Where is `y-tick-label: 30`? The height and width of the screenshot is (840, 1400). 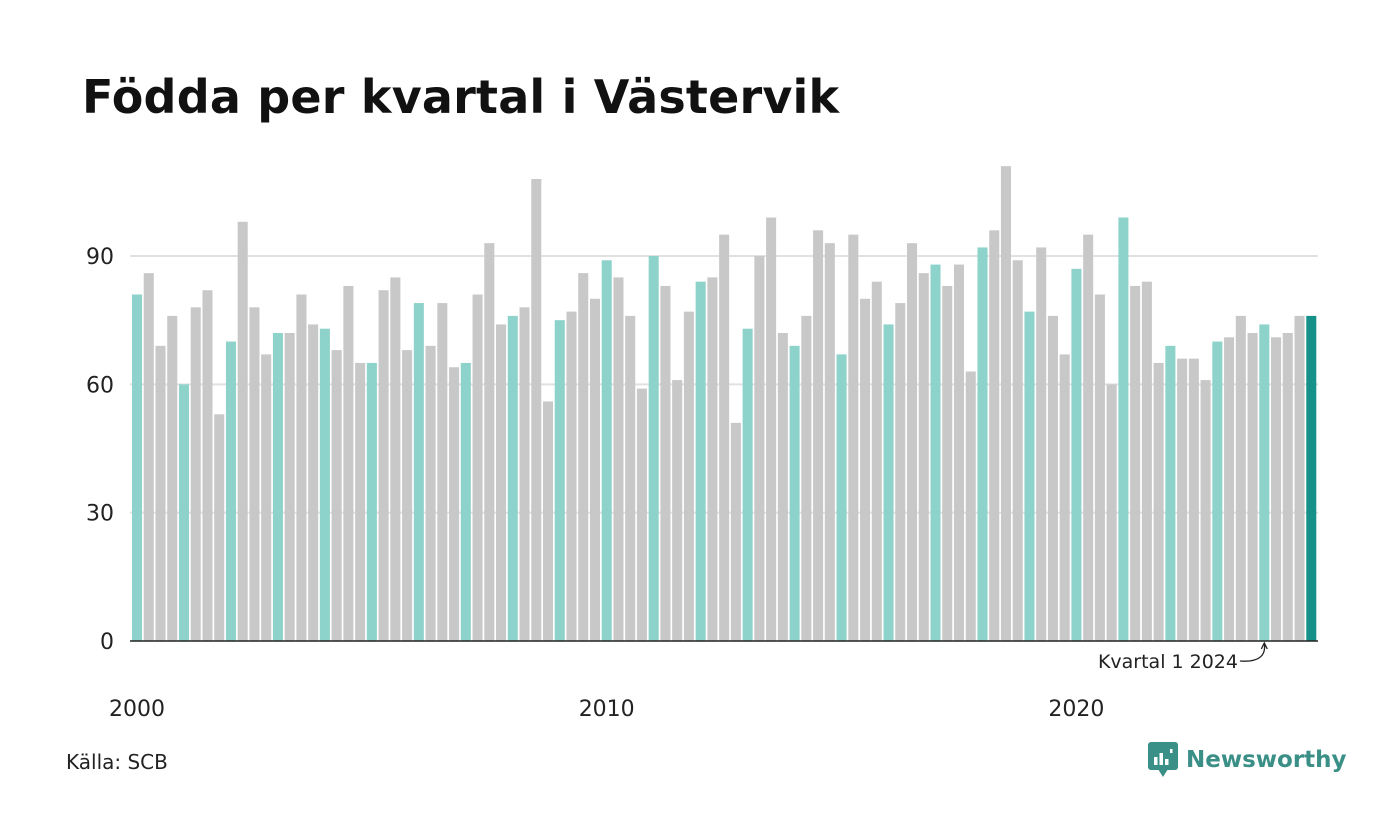 y-tick-label: 30 is located at coordinates (100, 514).